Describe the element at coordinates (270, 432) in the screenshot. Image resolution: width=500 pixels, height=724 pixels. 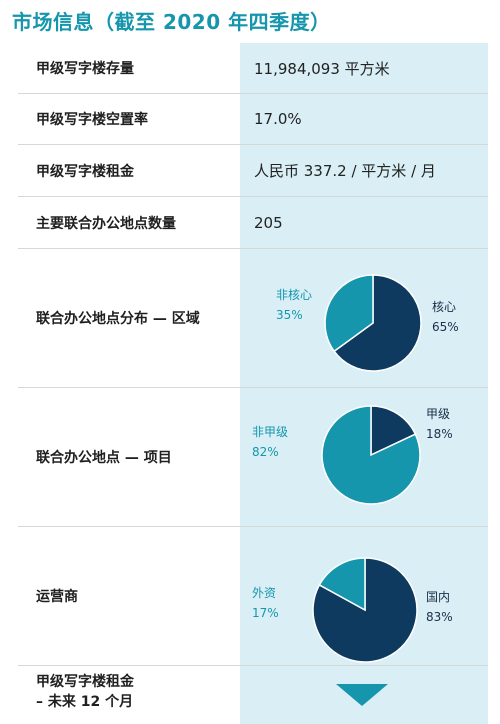
I see `slice-name: 非甲级` at that location.